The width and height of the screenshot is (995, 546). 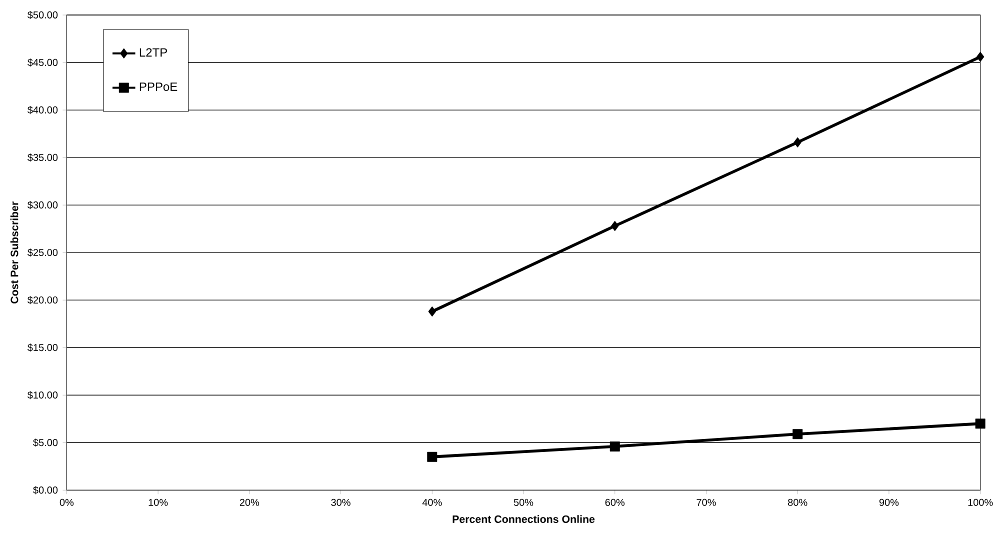 I want to click on y-tick-label: $25.00, so click(x=42, y=252).